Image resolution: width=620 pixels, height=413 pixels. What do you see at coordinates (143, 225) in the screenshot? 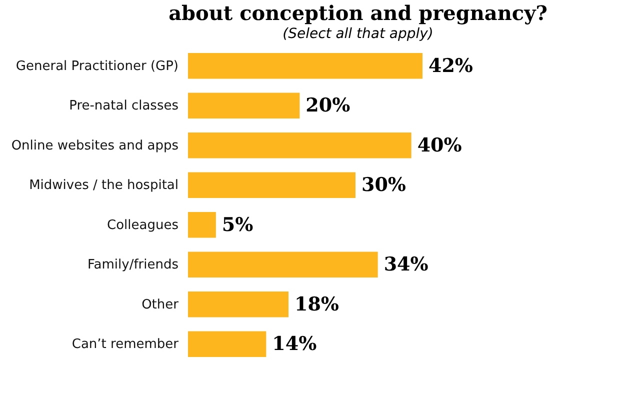
I see `y-tick-label: Colleagues` at bounding box center [143, 225].